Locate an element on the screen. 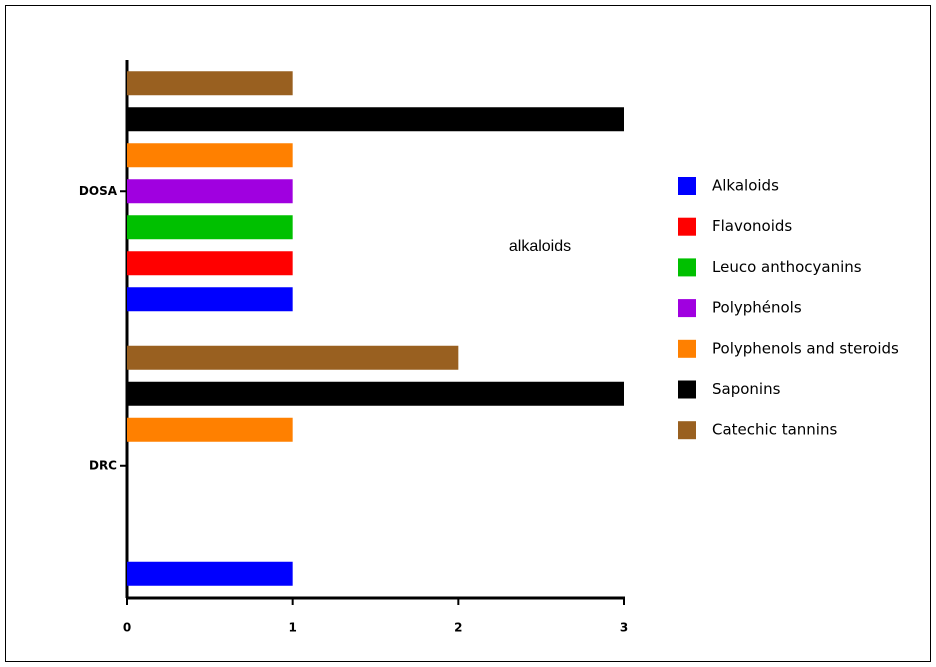 The height and width of the screenshot is (667, 936). legend-label: Flavonoids is located at coordinates (752, 226).